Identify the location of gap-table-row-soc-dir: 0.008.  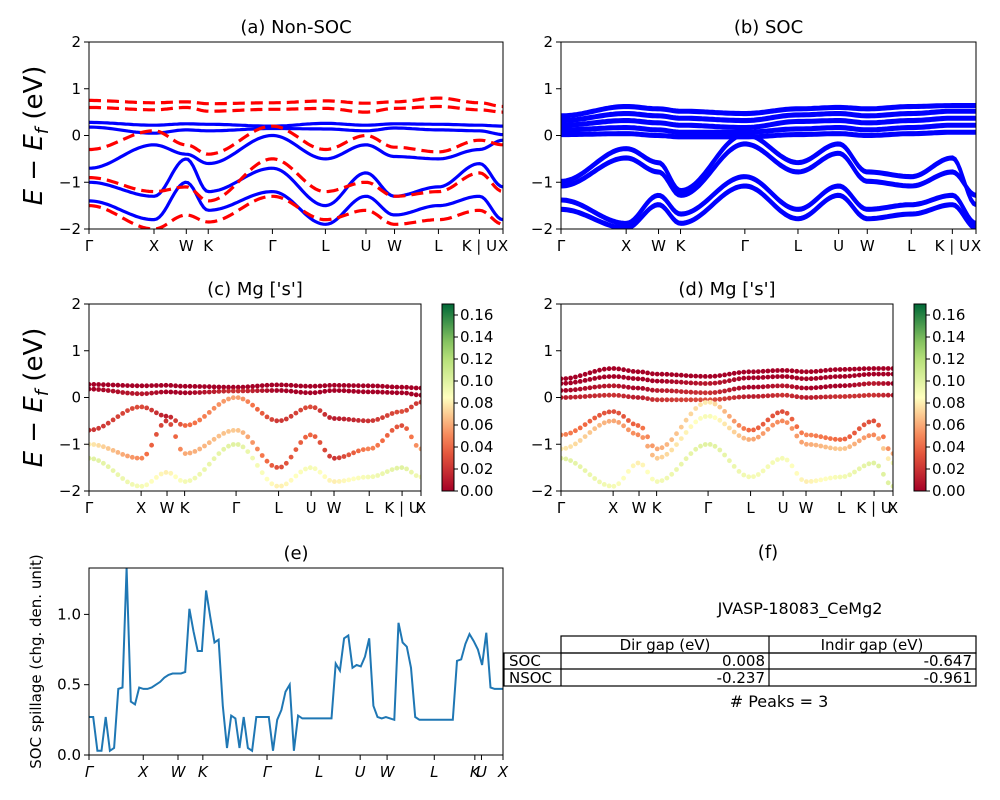
(743, 661).